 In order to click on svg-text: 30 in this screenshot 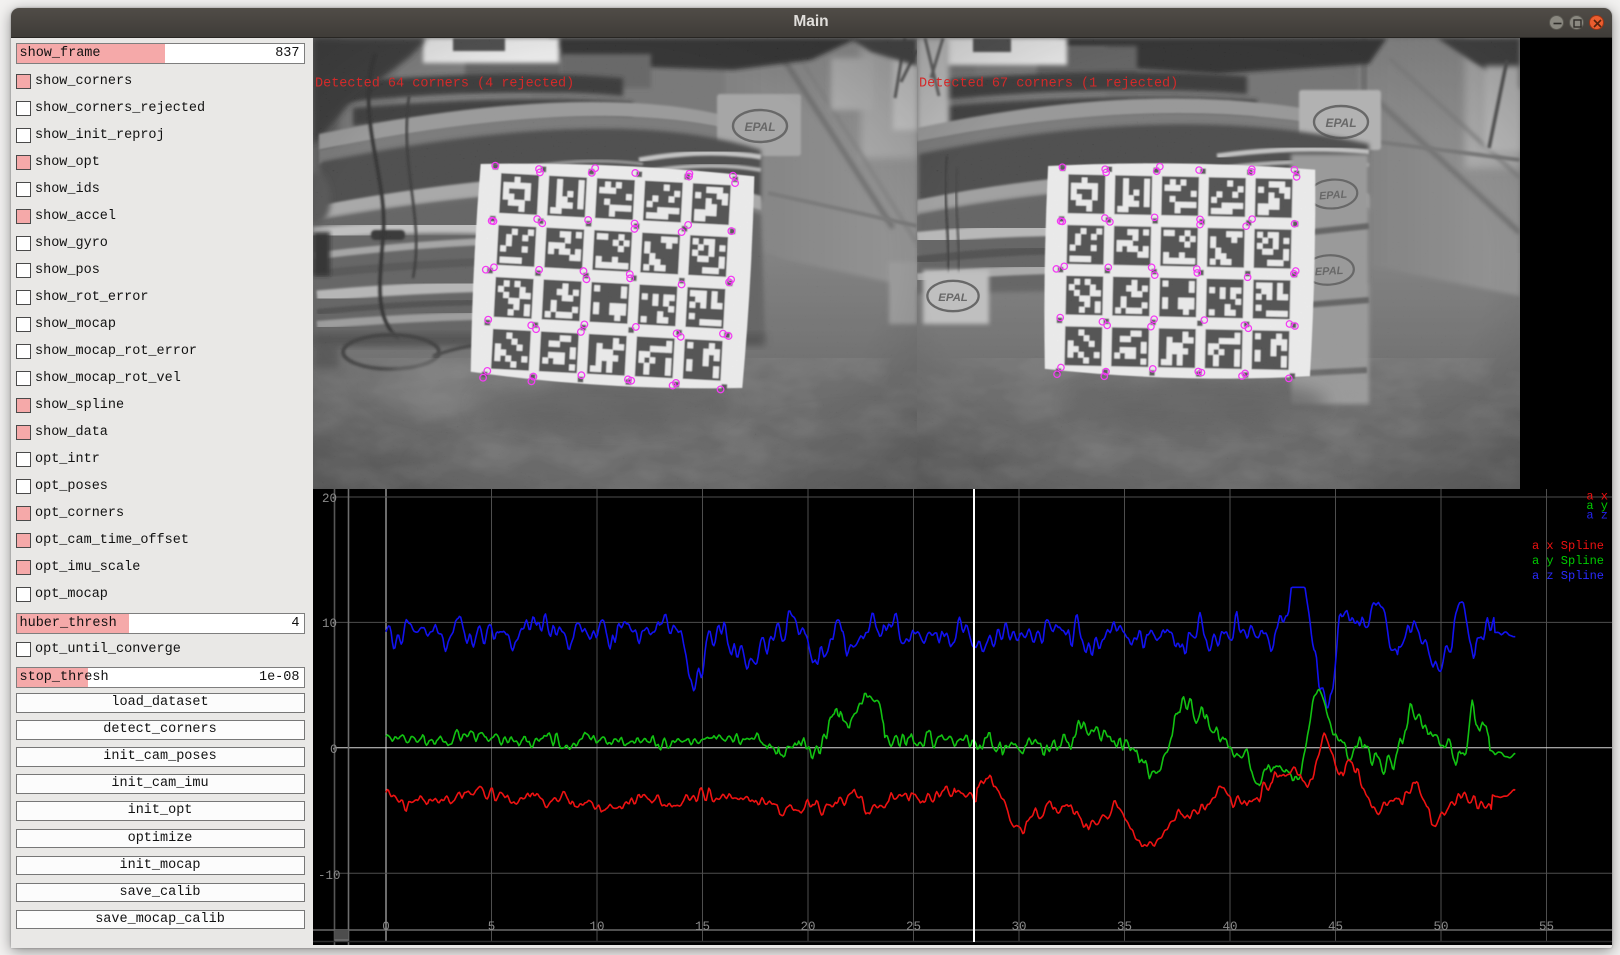, I will do `click(1018, 927)`.